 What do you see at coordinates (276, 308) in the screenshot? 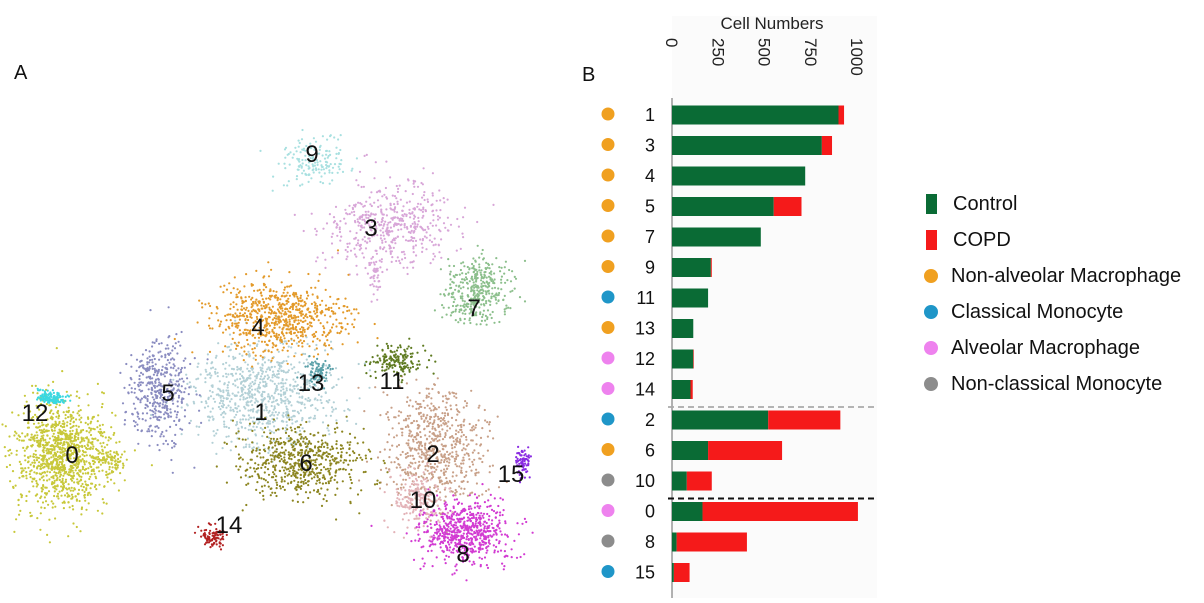
I see `umap-cluster-4-points` at bounding box center [276, 308].